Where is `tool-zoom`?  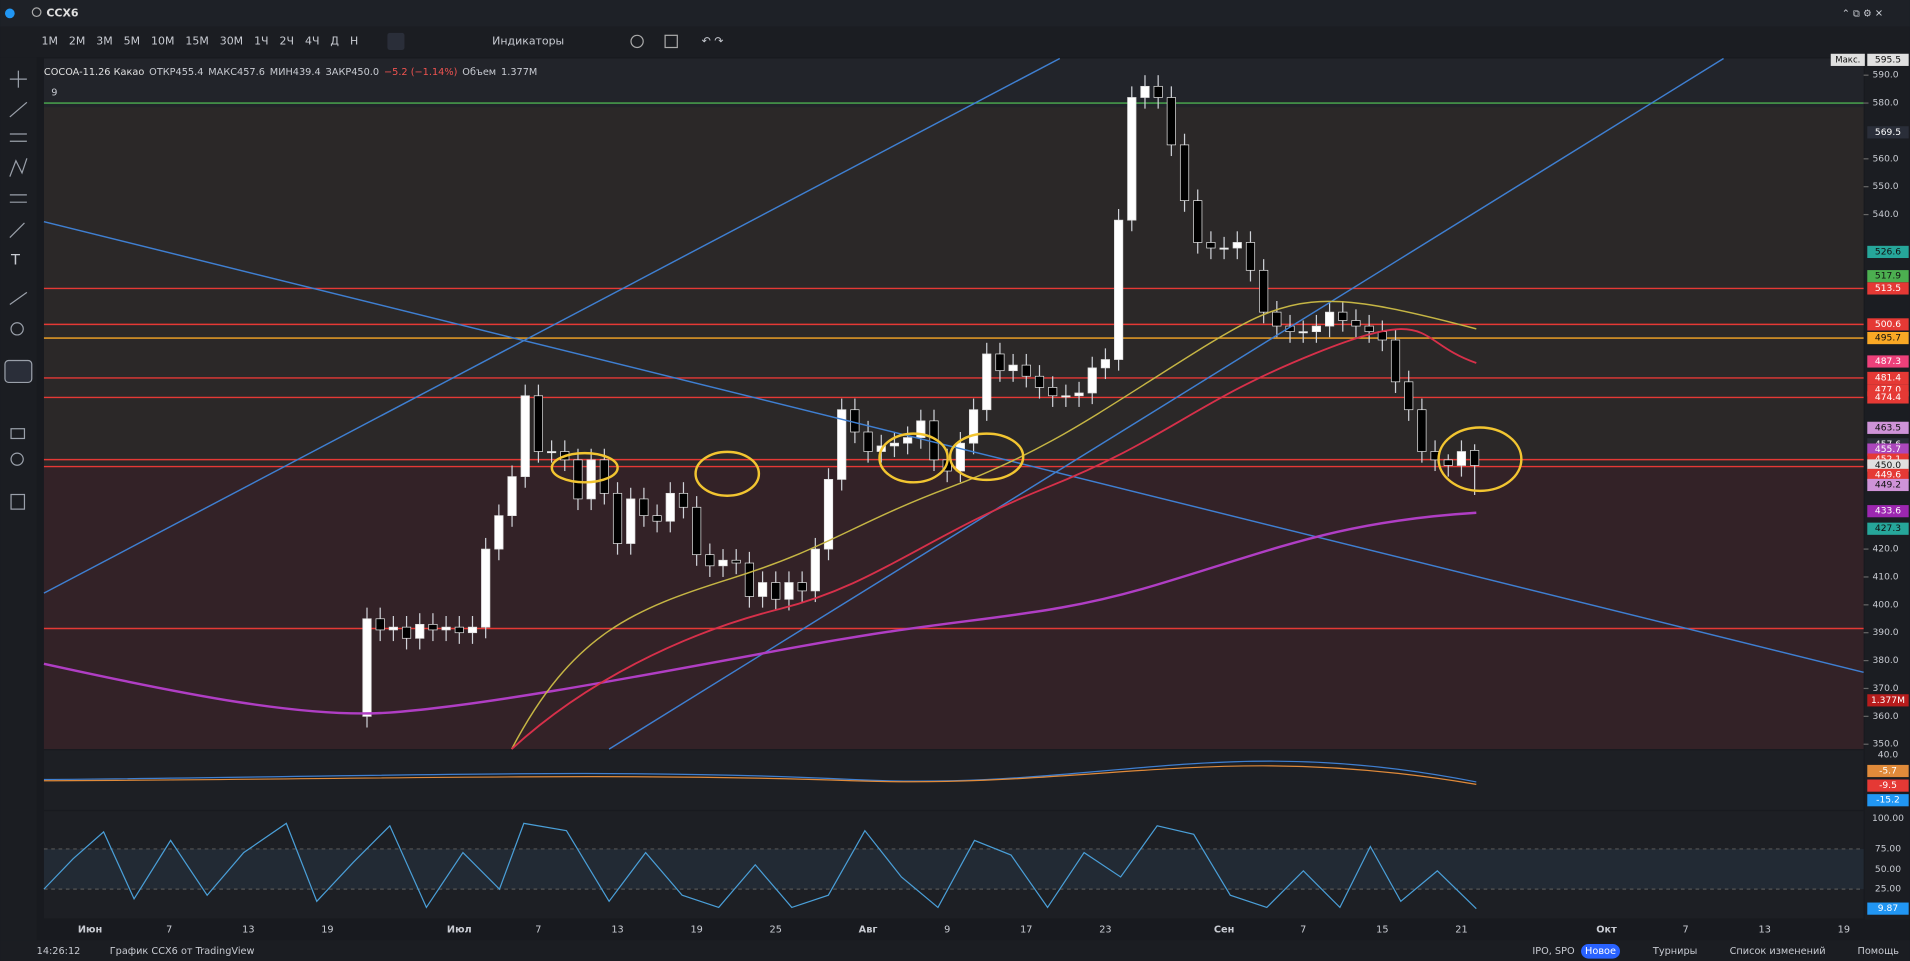
tool-zoom is located at coordinates (17, 329).